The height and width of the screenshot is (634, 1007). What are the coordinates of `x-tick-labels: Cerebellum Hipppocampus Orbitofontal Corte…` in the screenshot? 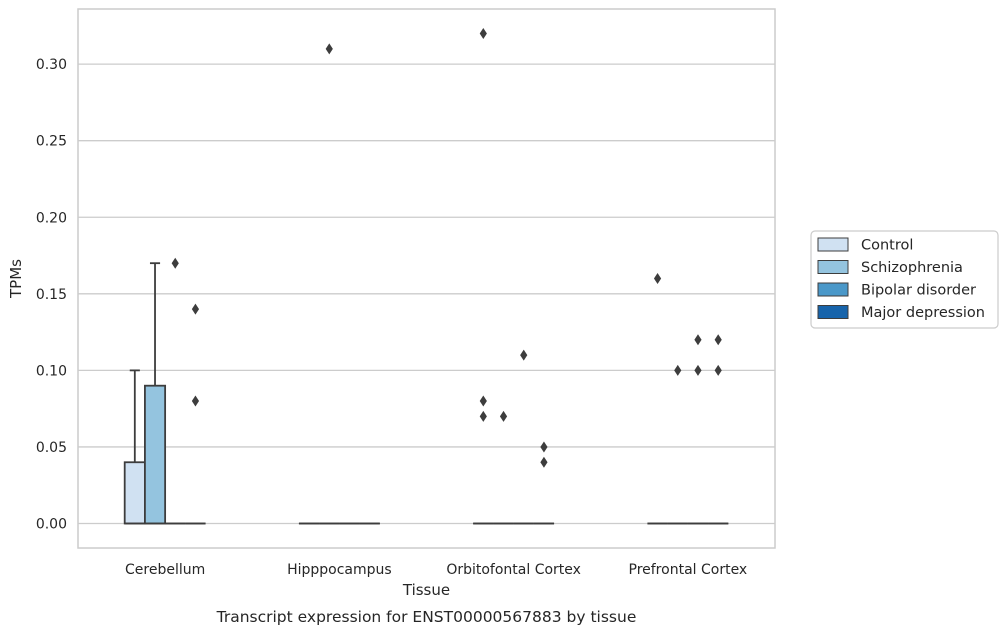 It's located at (436, 570).